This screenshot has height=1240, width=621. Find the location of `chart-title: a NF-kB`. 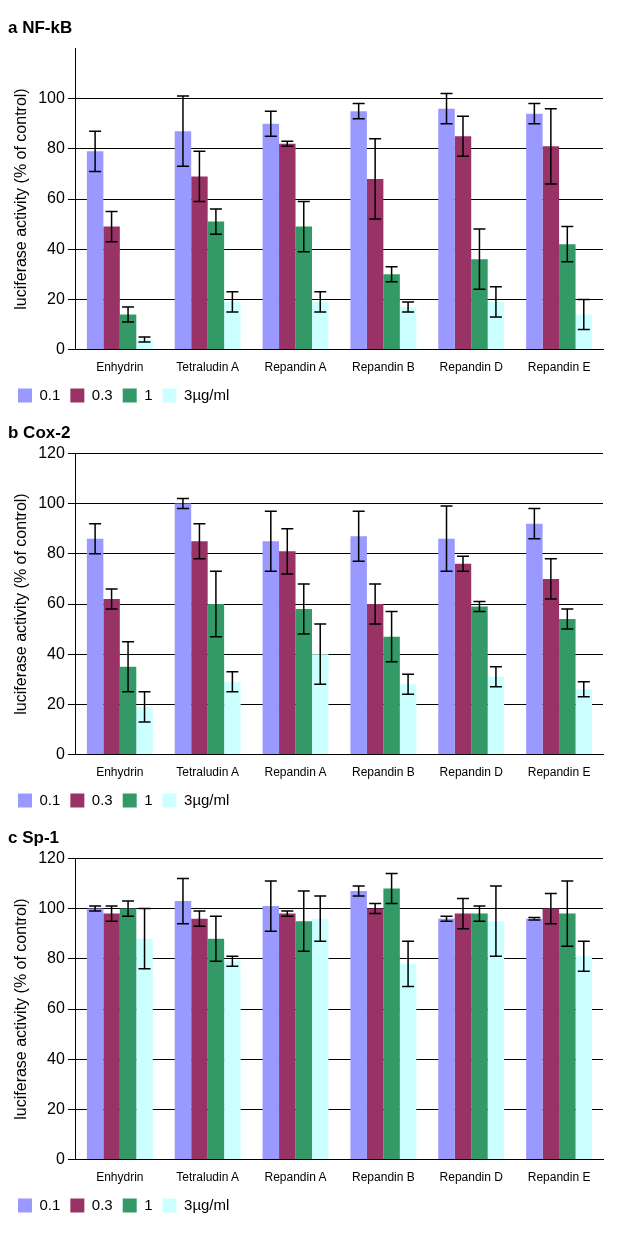

chart-title: a NF-kB is located at coordinates (40, 27).